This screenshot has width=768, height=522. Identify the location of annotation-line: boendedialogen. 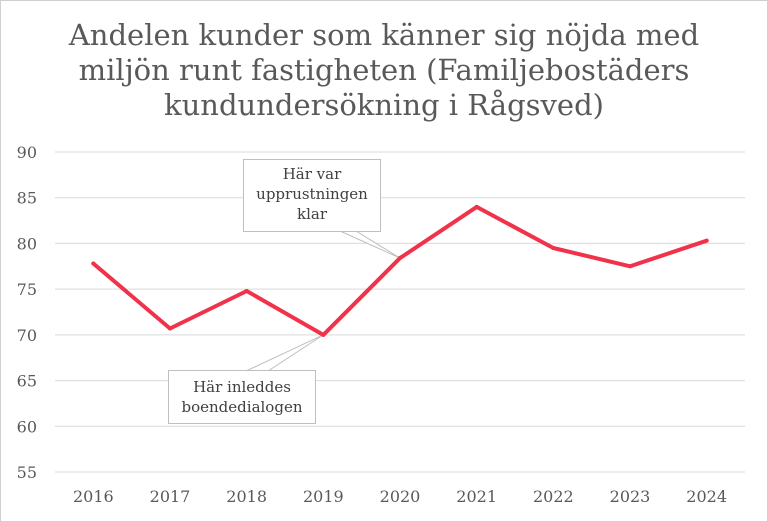
(242, 407).